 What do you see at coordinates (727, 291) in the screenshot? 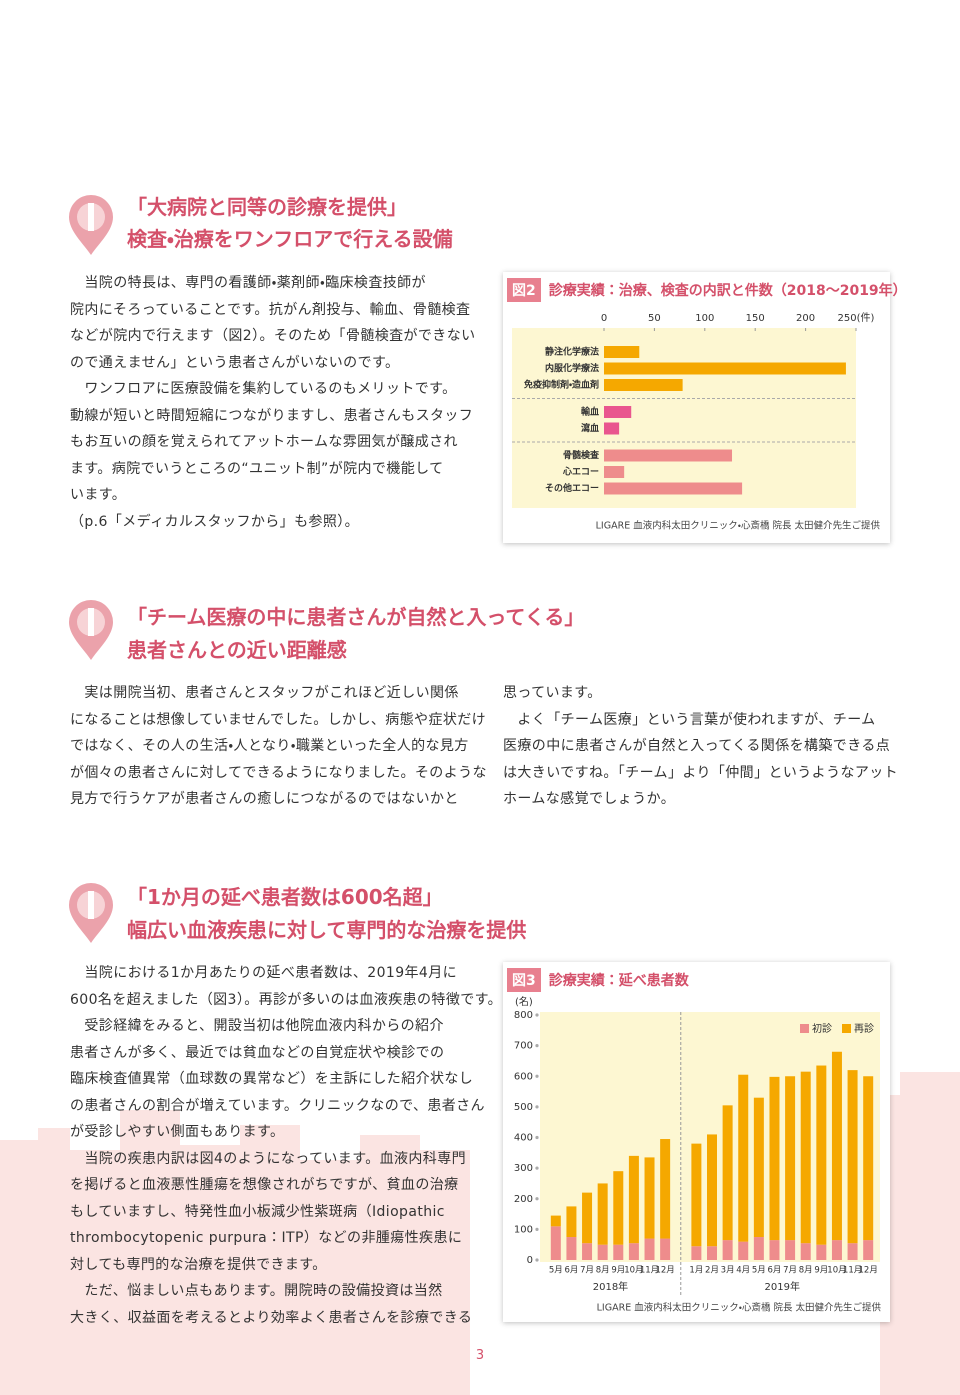
I see `figure-title: 診療実績：治療、検査の内訳と件数（2018〜2019年）` at bounding box center [727, 291].